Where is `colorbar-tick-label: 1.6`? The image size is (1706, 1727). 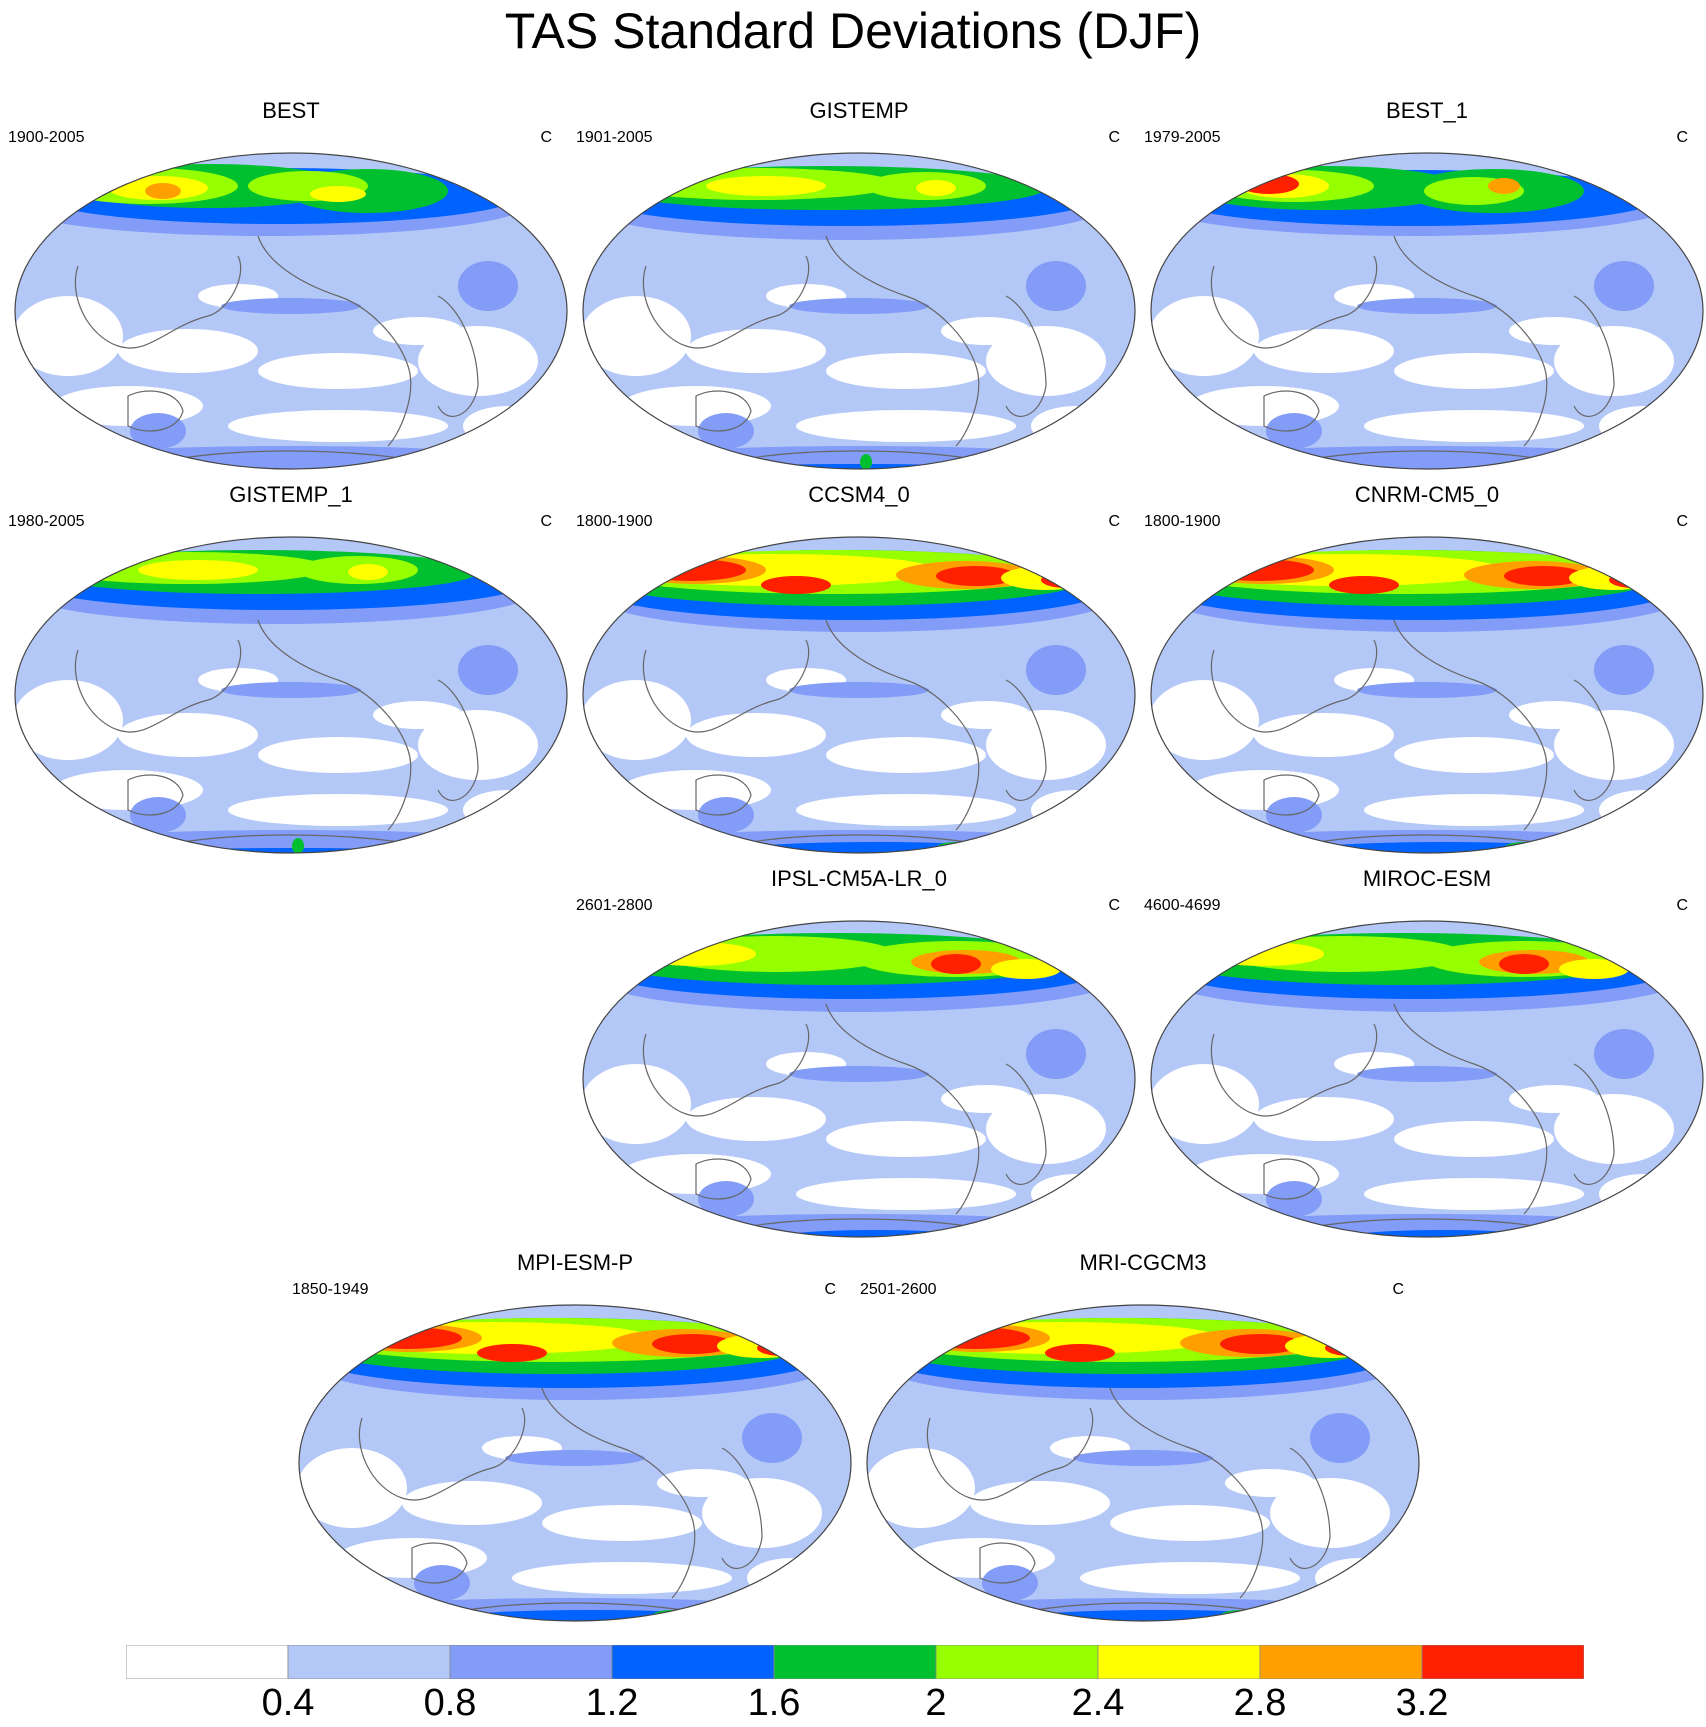 colorbar-tick-label: 1.6 is located at coordinates (774, 1703).